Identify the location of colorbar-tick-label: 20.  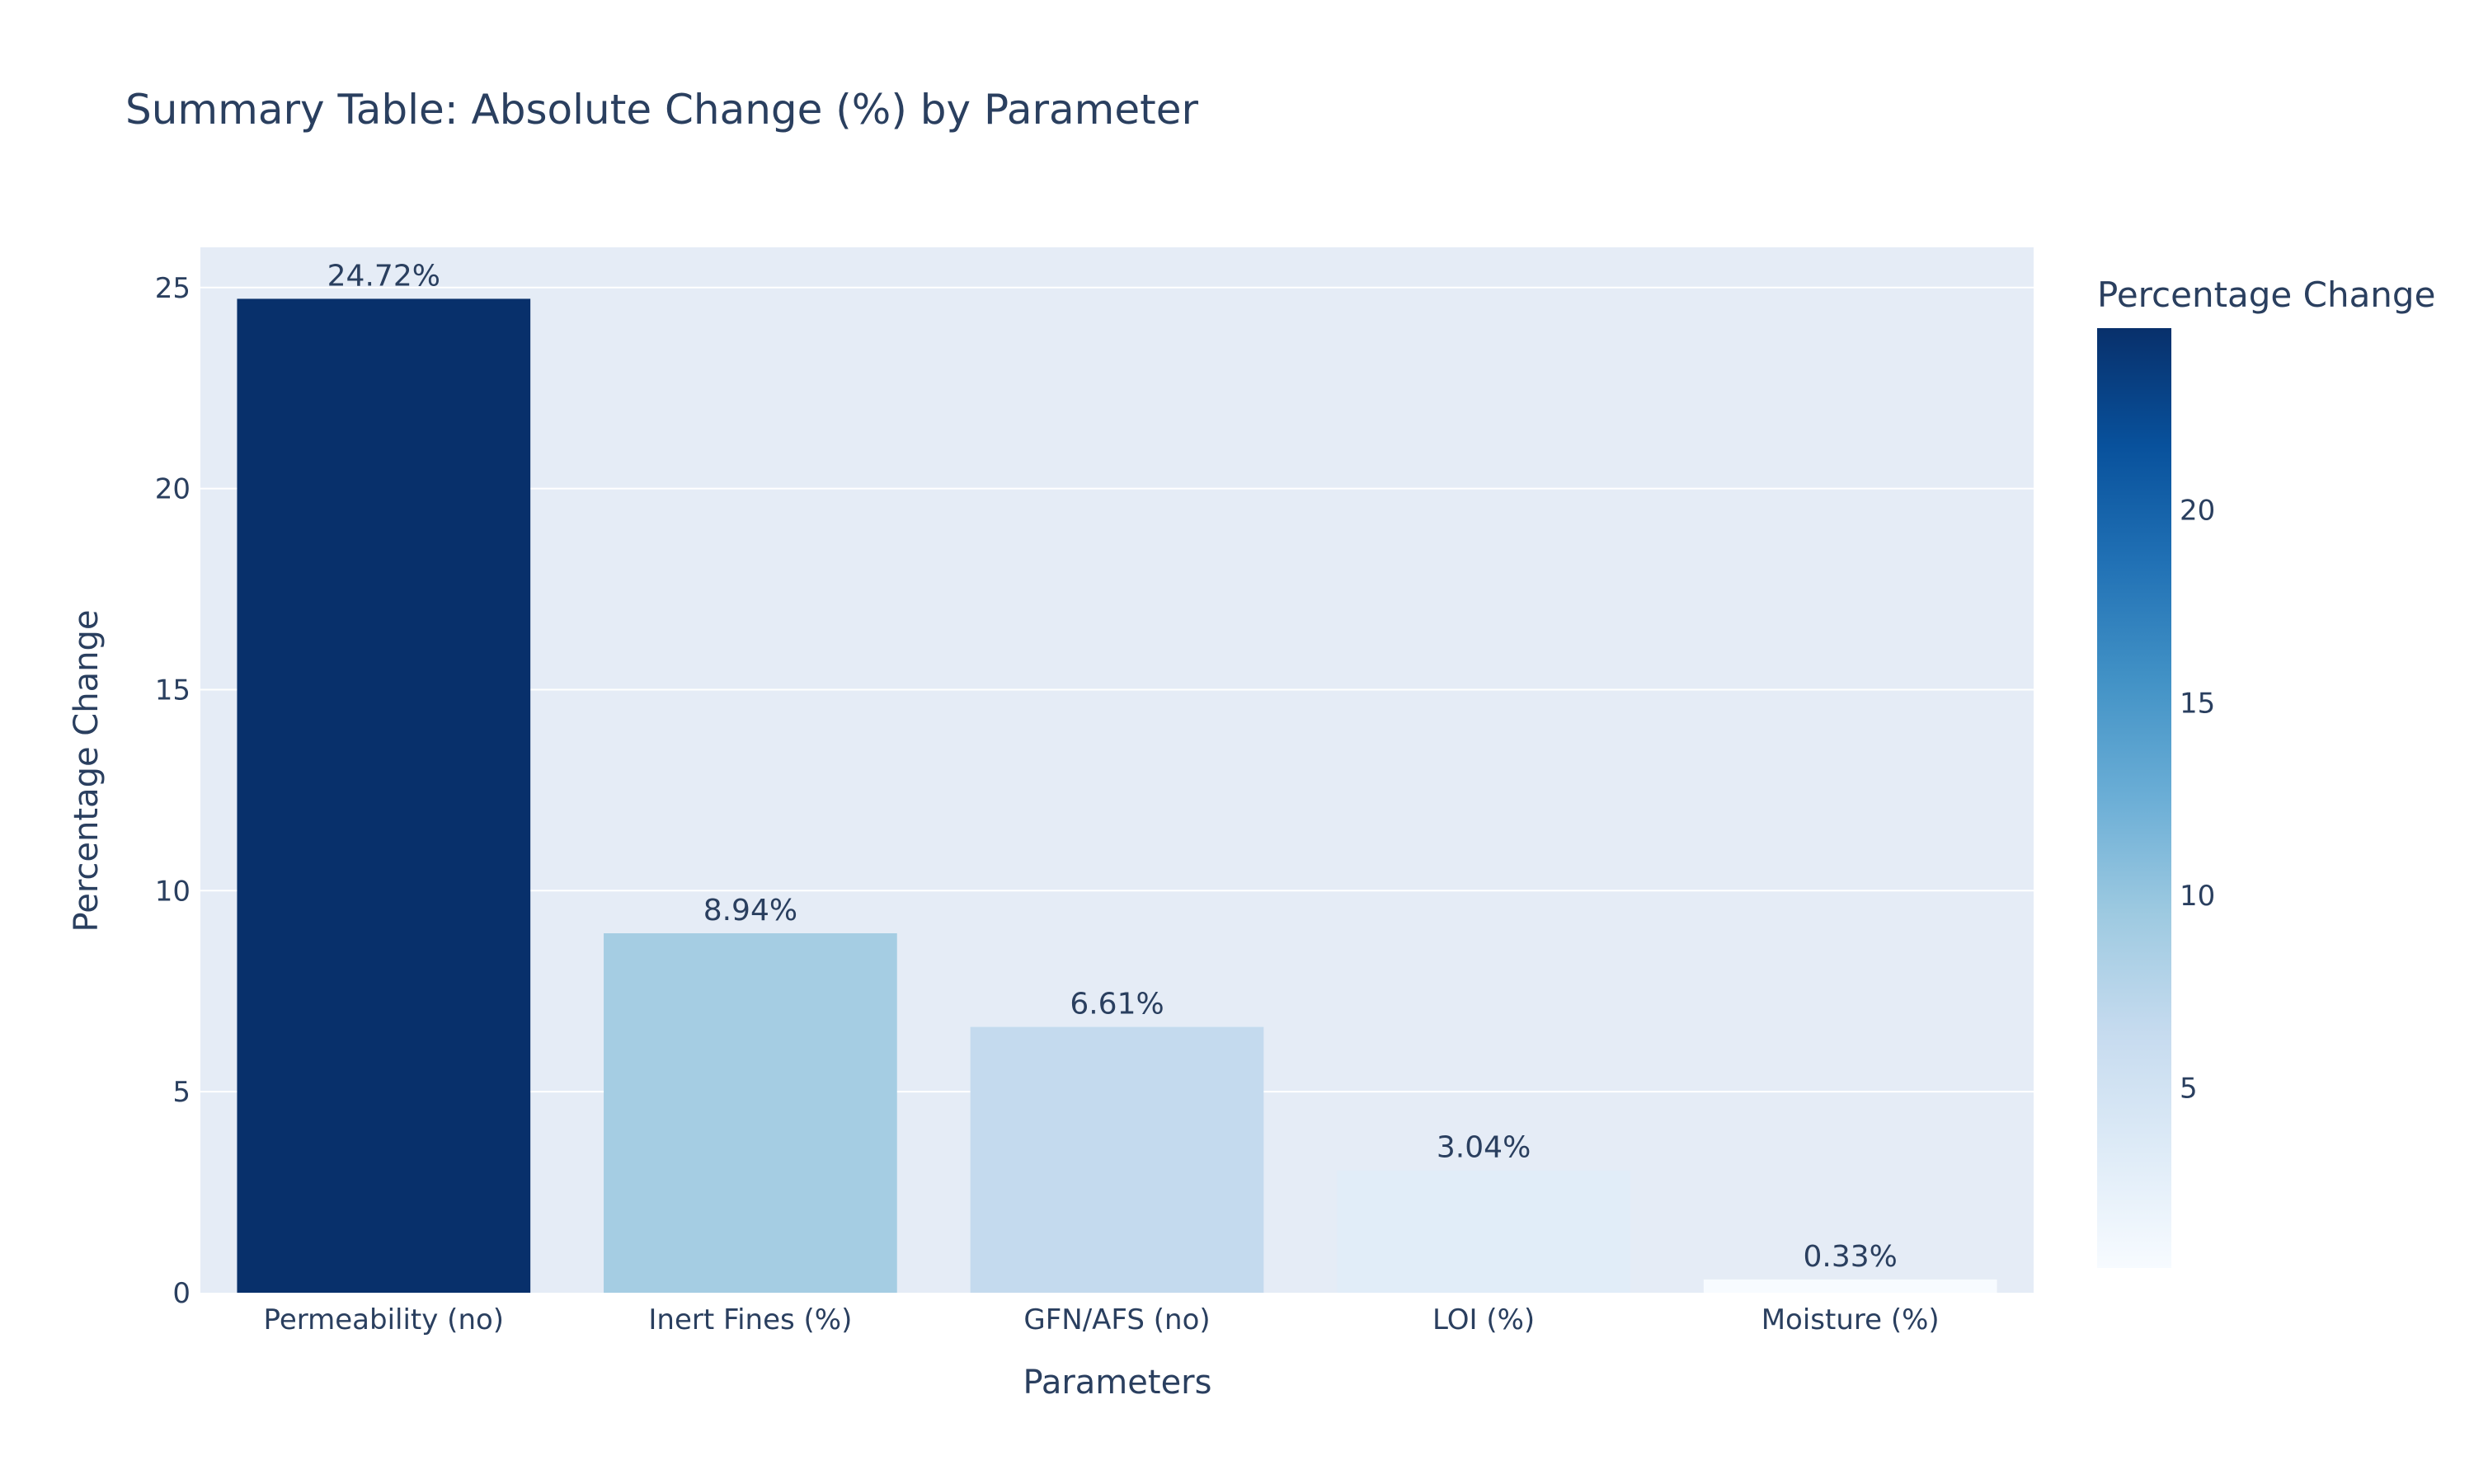
(2197, 511).